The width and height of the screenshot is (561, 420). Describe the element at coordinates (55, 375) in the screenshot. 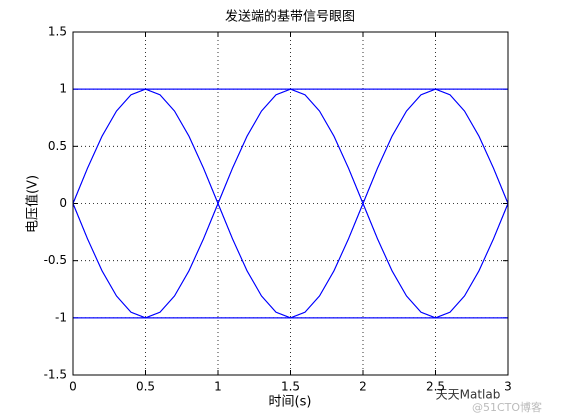

I see `y-tick-label: -1.5` at that location.